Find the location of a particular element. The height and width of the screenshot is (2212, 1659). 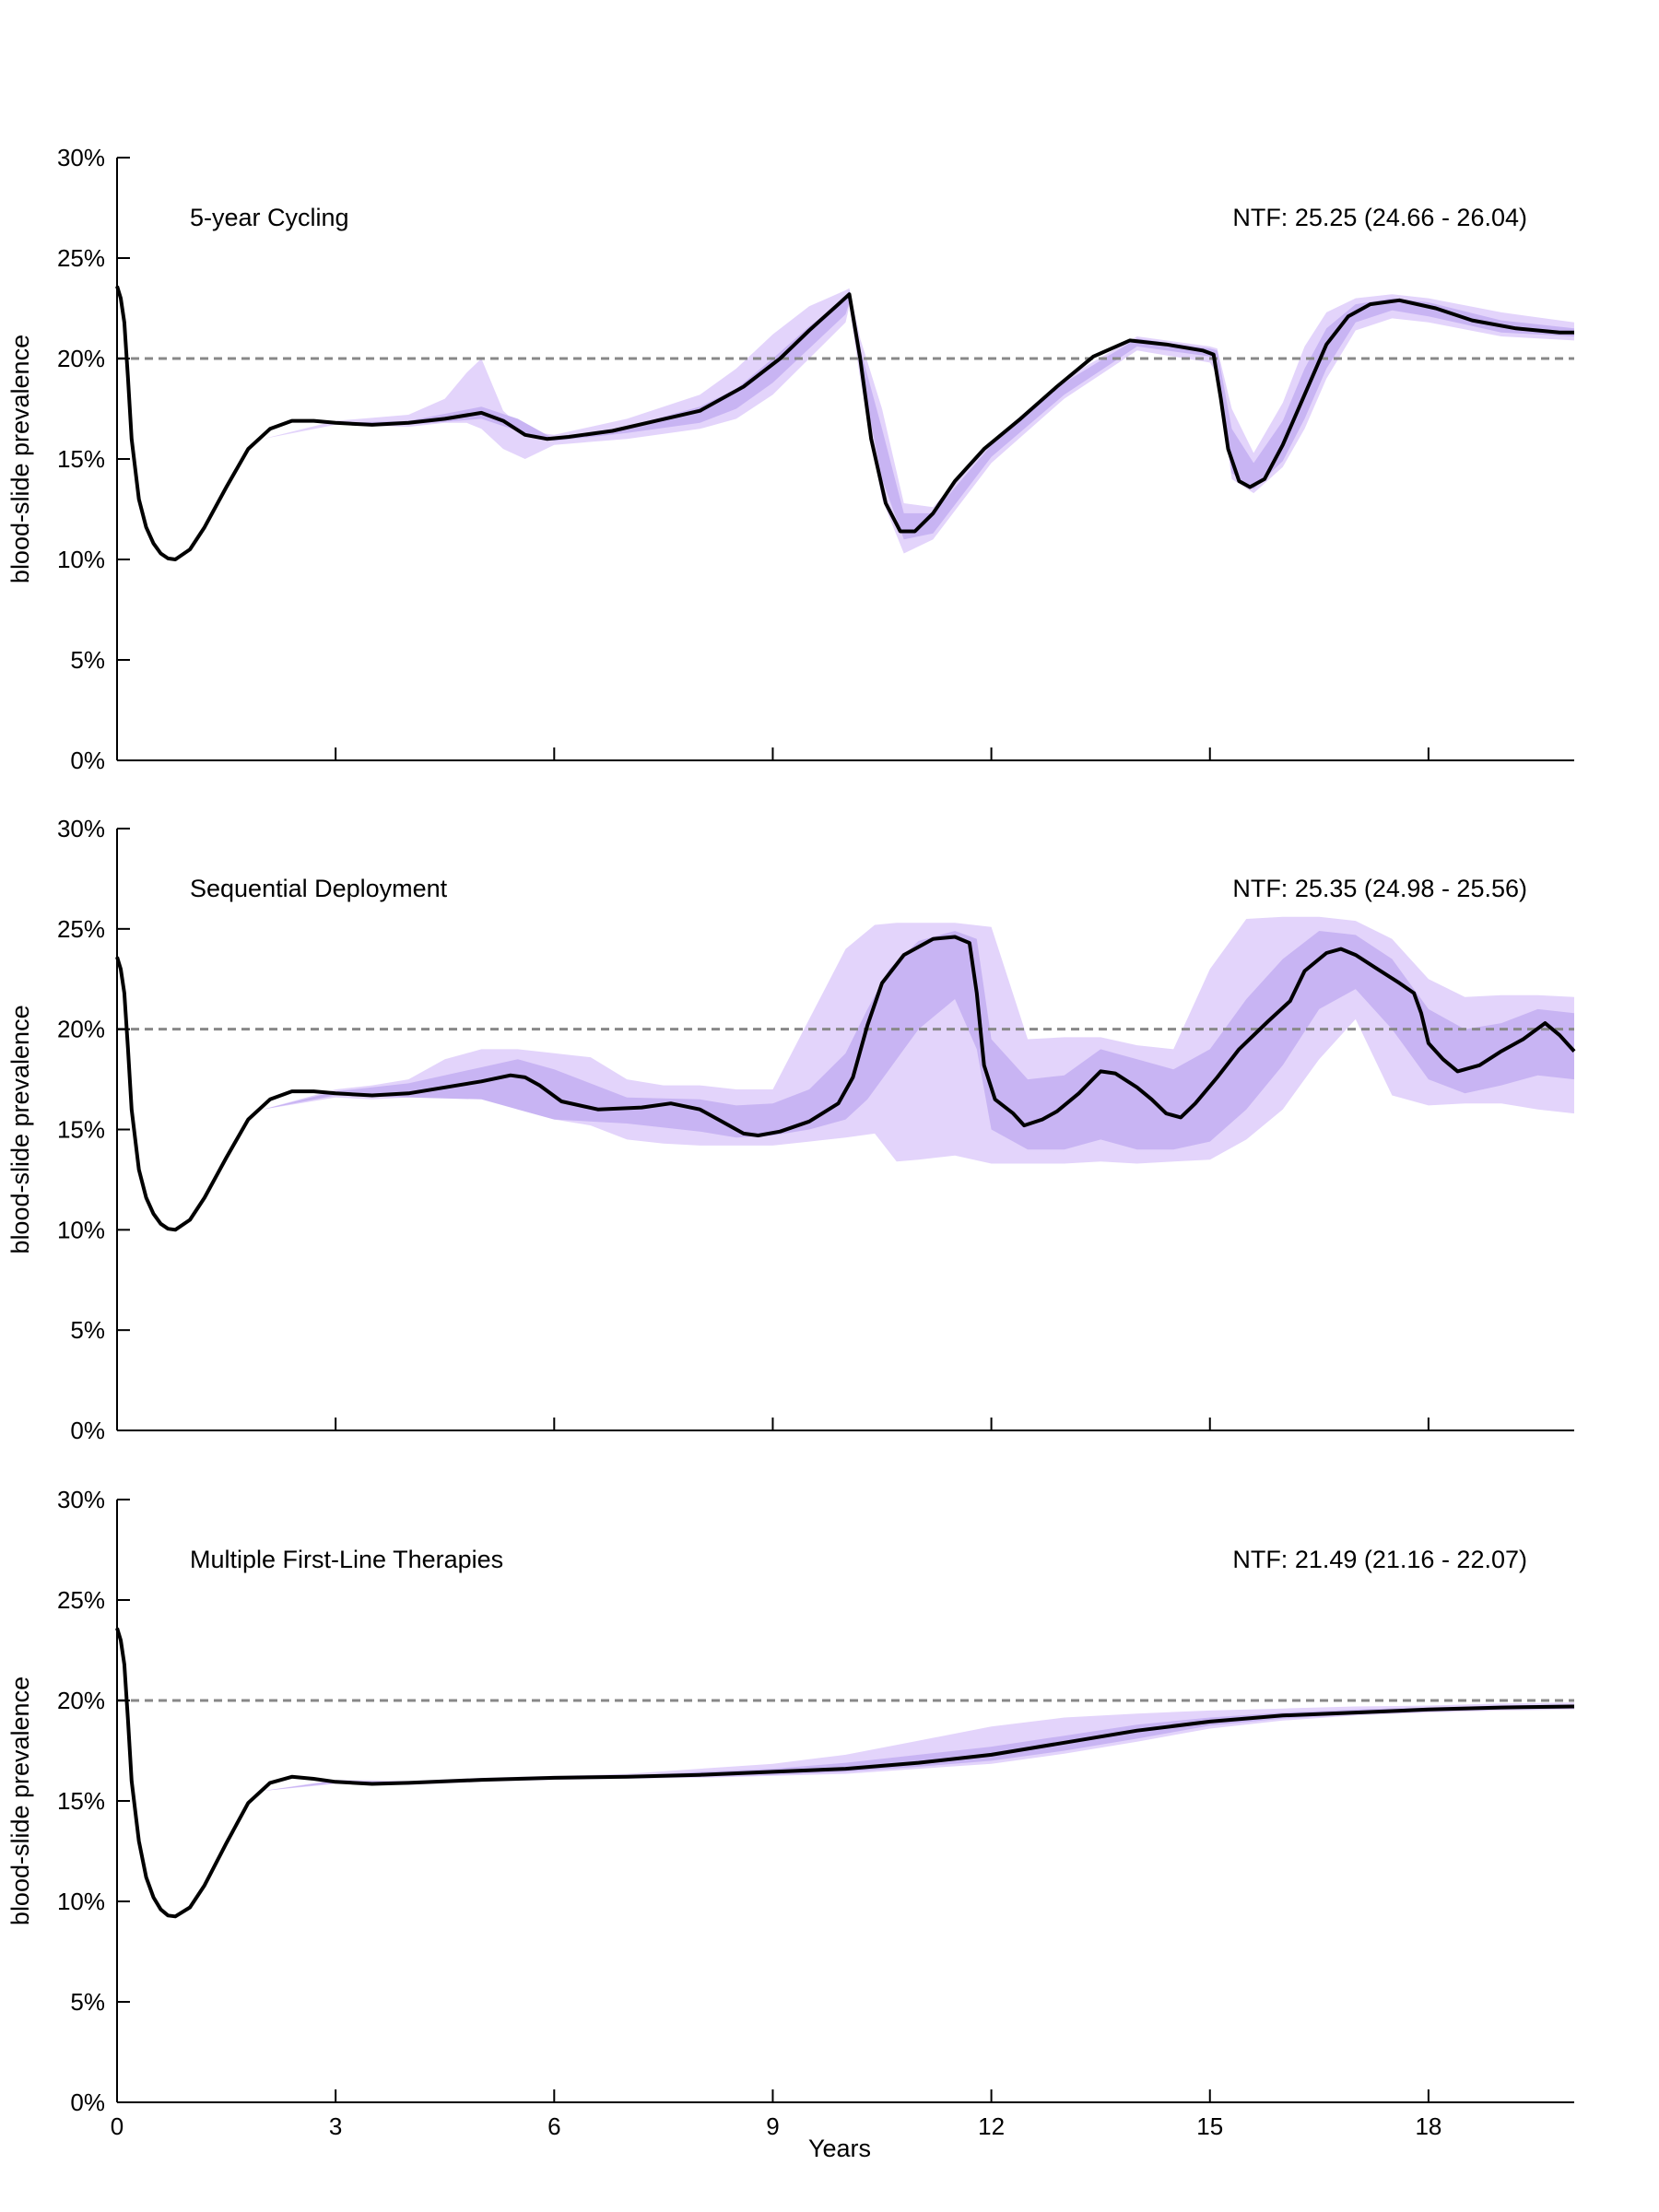

panel-title: 5-year Cycling is located at coordinates (269, 217).